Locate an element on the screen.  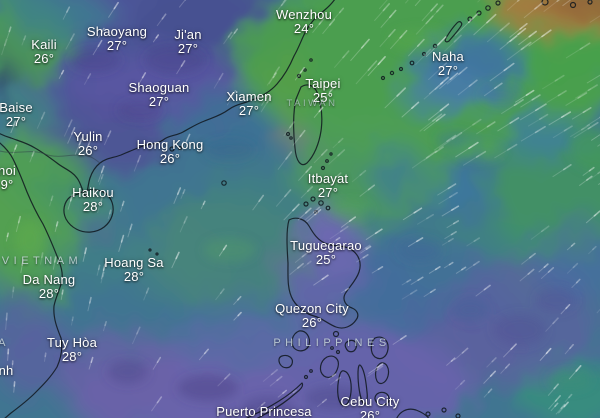
city-name: Shaoyang is located at coordinates (117, 31).